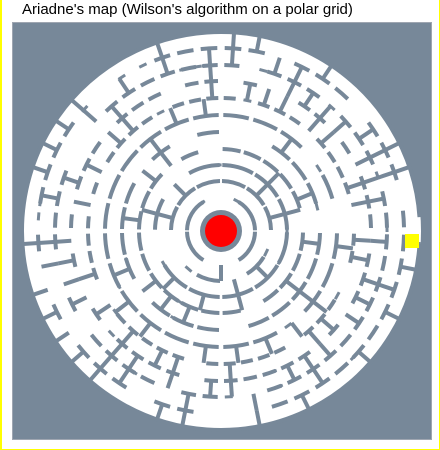 The image size is (440, 450). What do you see at coordinates (412, 241) in the screenshot?
I see `goal-marker` at bounding box center [412, 241].